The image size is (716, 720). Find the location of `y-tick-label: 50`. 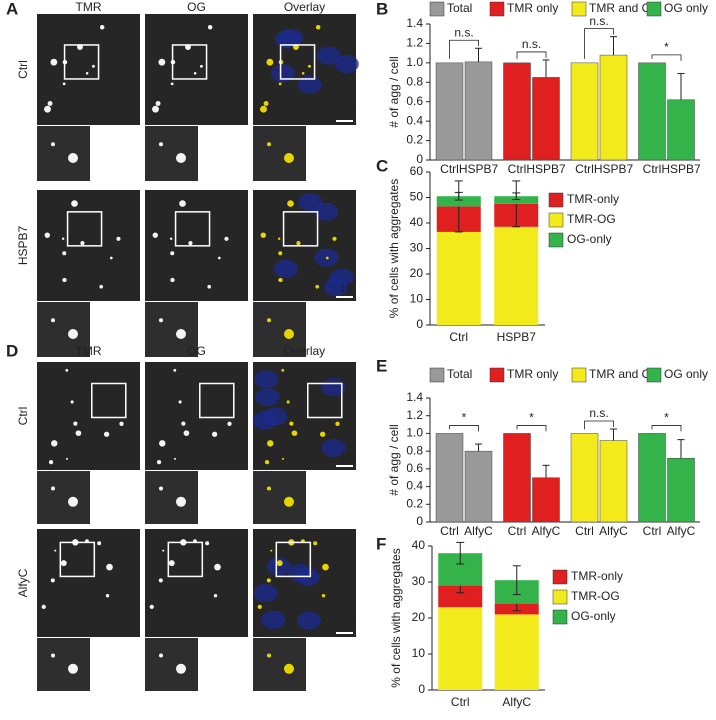

y-tick-label: 50 is located at coordinates (417, 197).